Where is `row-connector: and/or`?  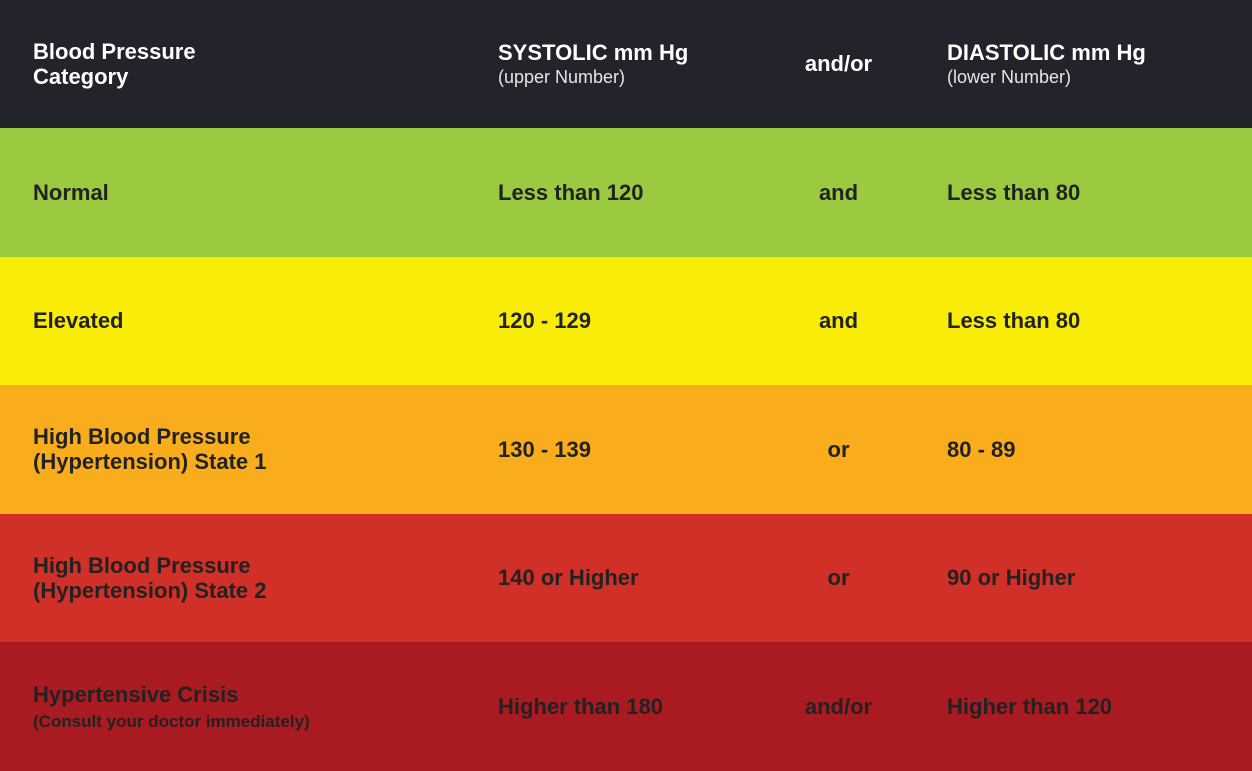 row-connector: and/or is located at coordinates (838, 707).